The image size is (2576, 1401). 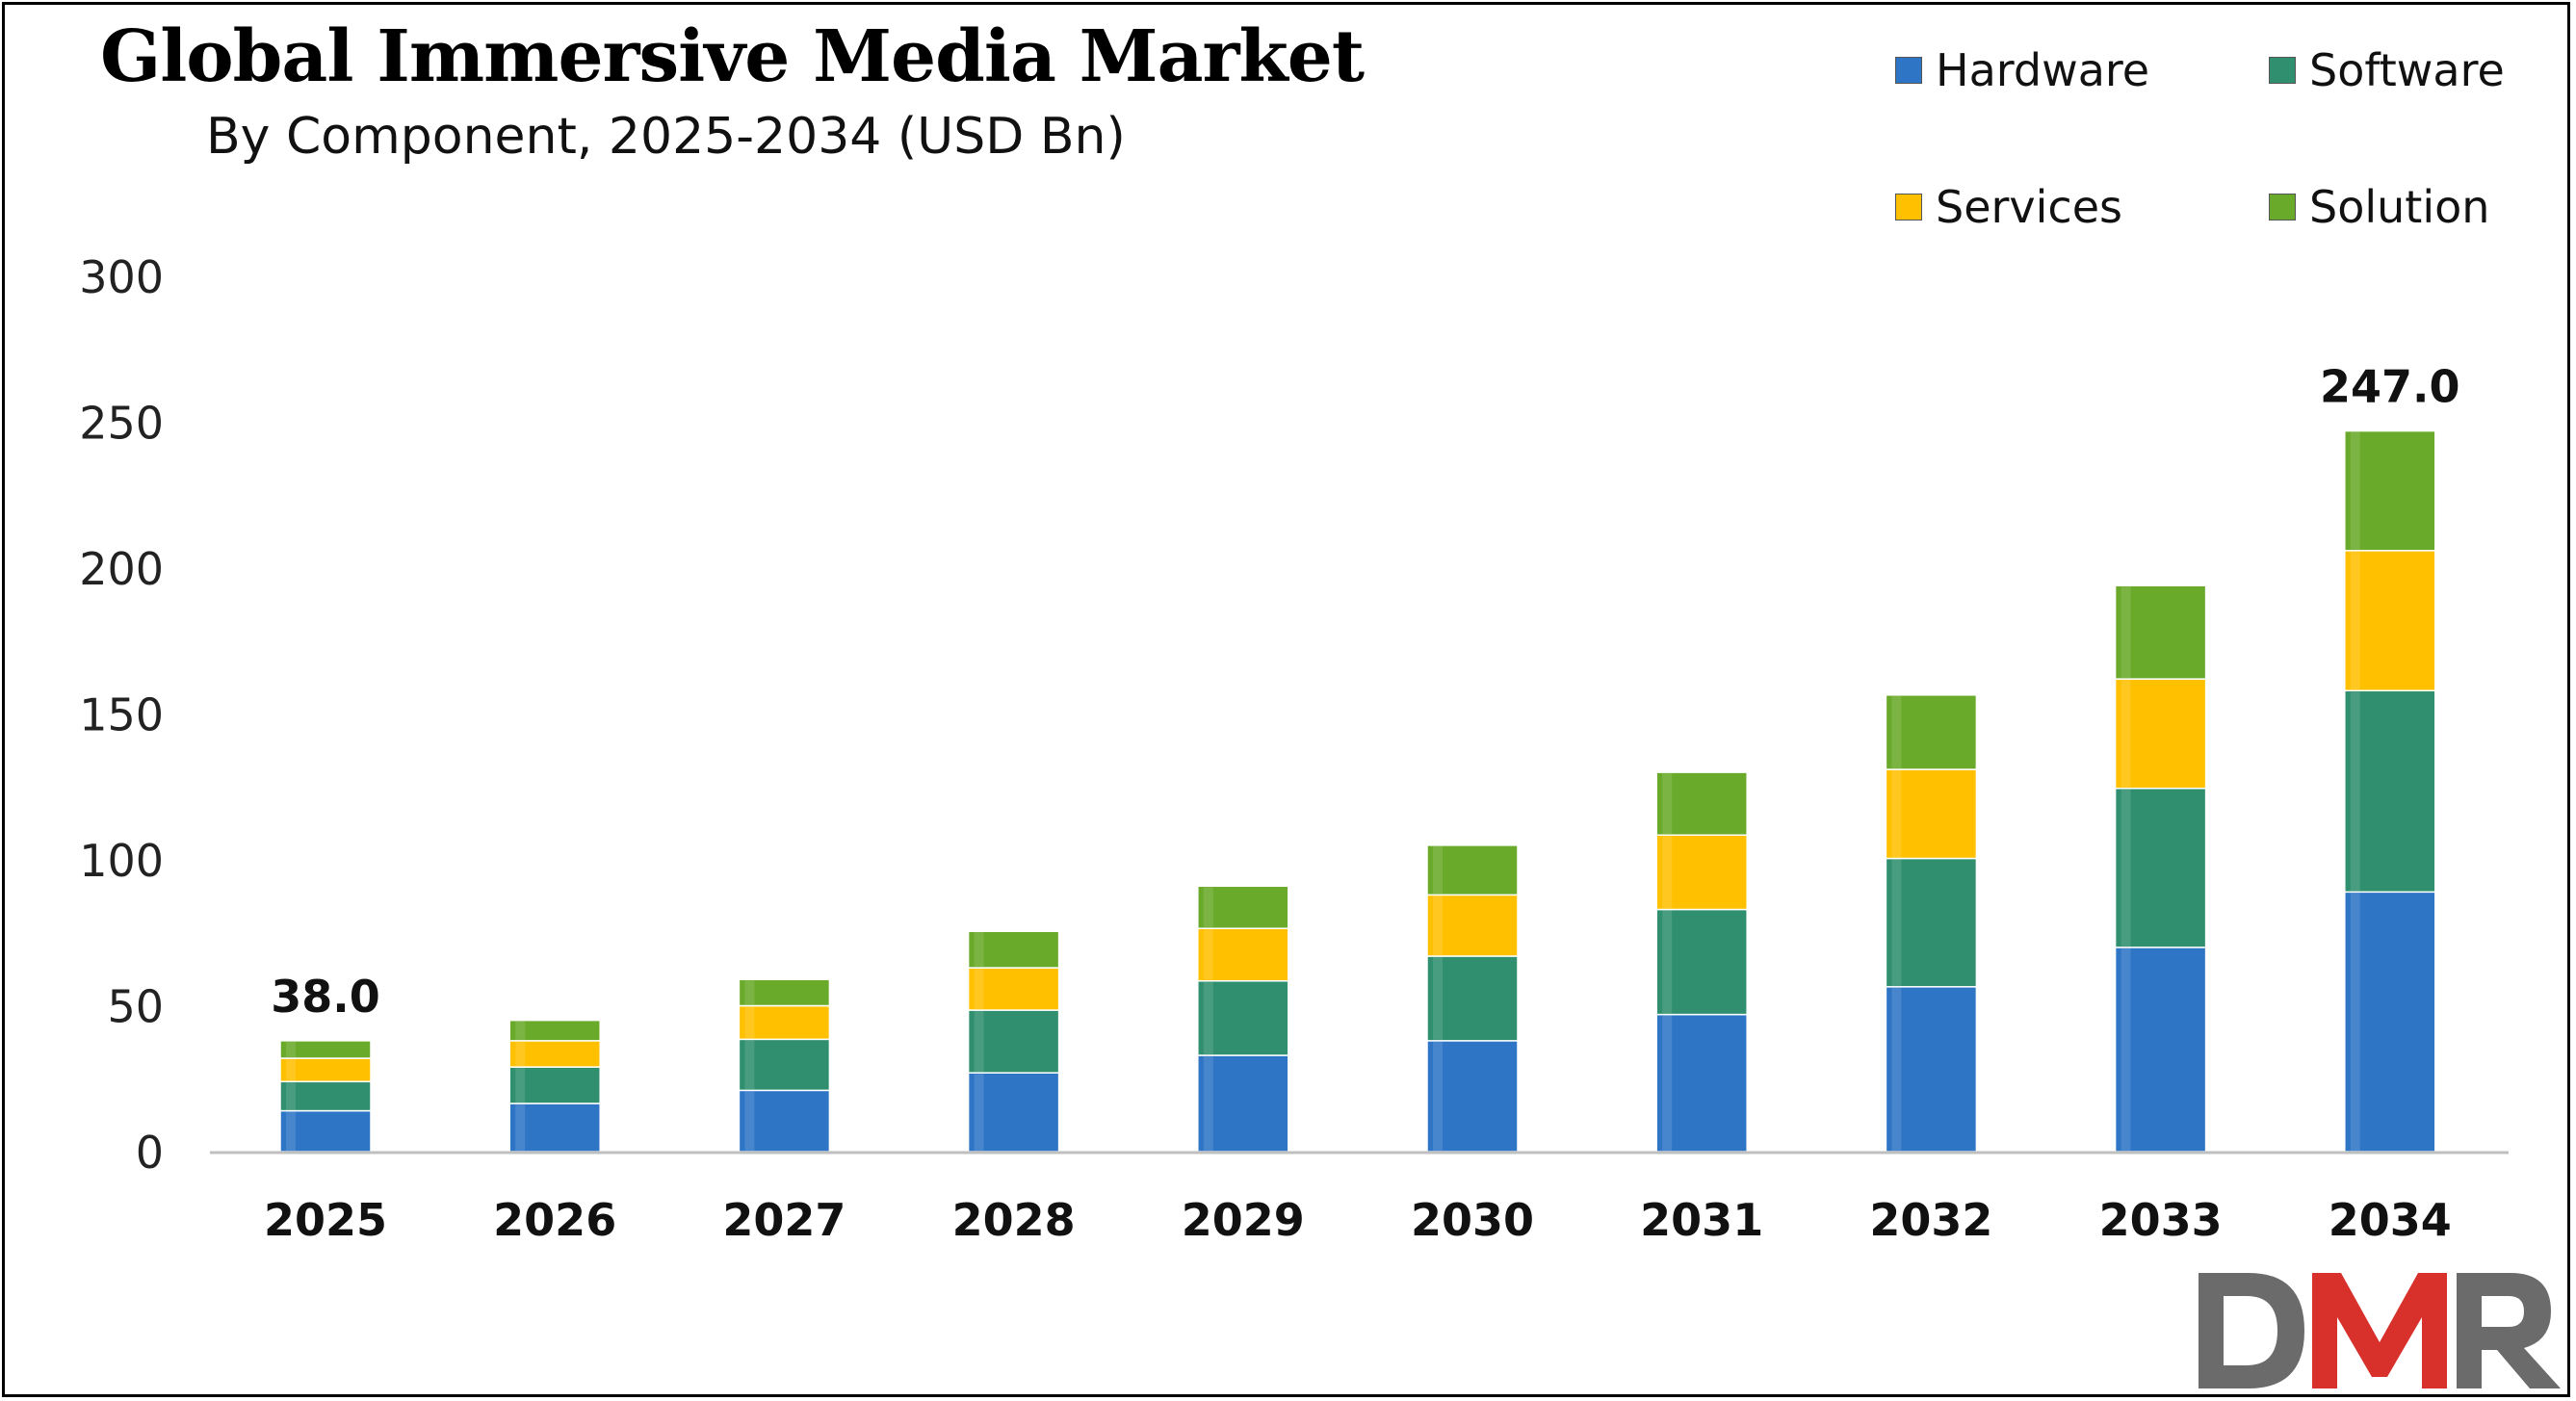 I want to click on bar-segment-hardware-2029, so click(x=1243, y=1104).